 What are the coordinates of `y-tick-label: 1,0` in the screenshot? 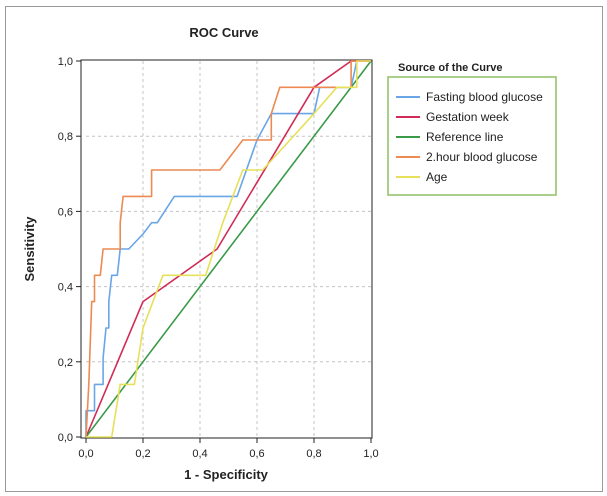 It's located at (65, 62).